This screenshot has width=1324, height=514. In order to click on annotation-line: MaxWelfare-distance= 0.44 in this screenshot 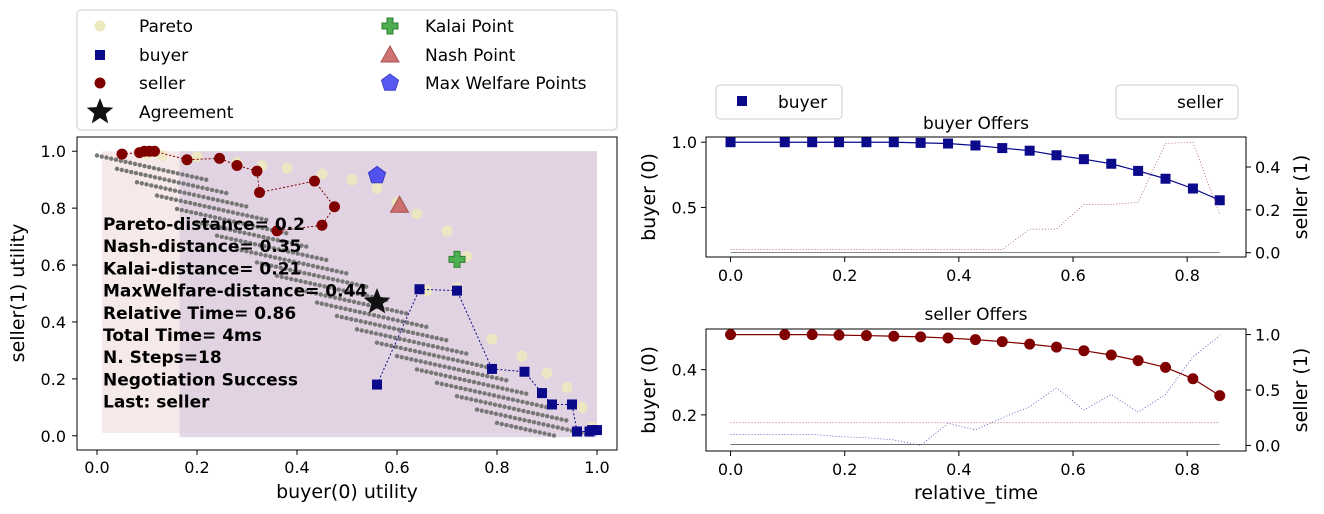, I will do `click(235, 292)`.